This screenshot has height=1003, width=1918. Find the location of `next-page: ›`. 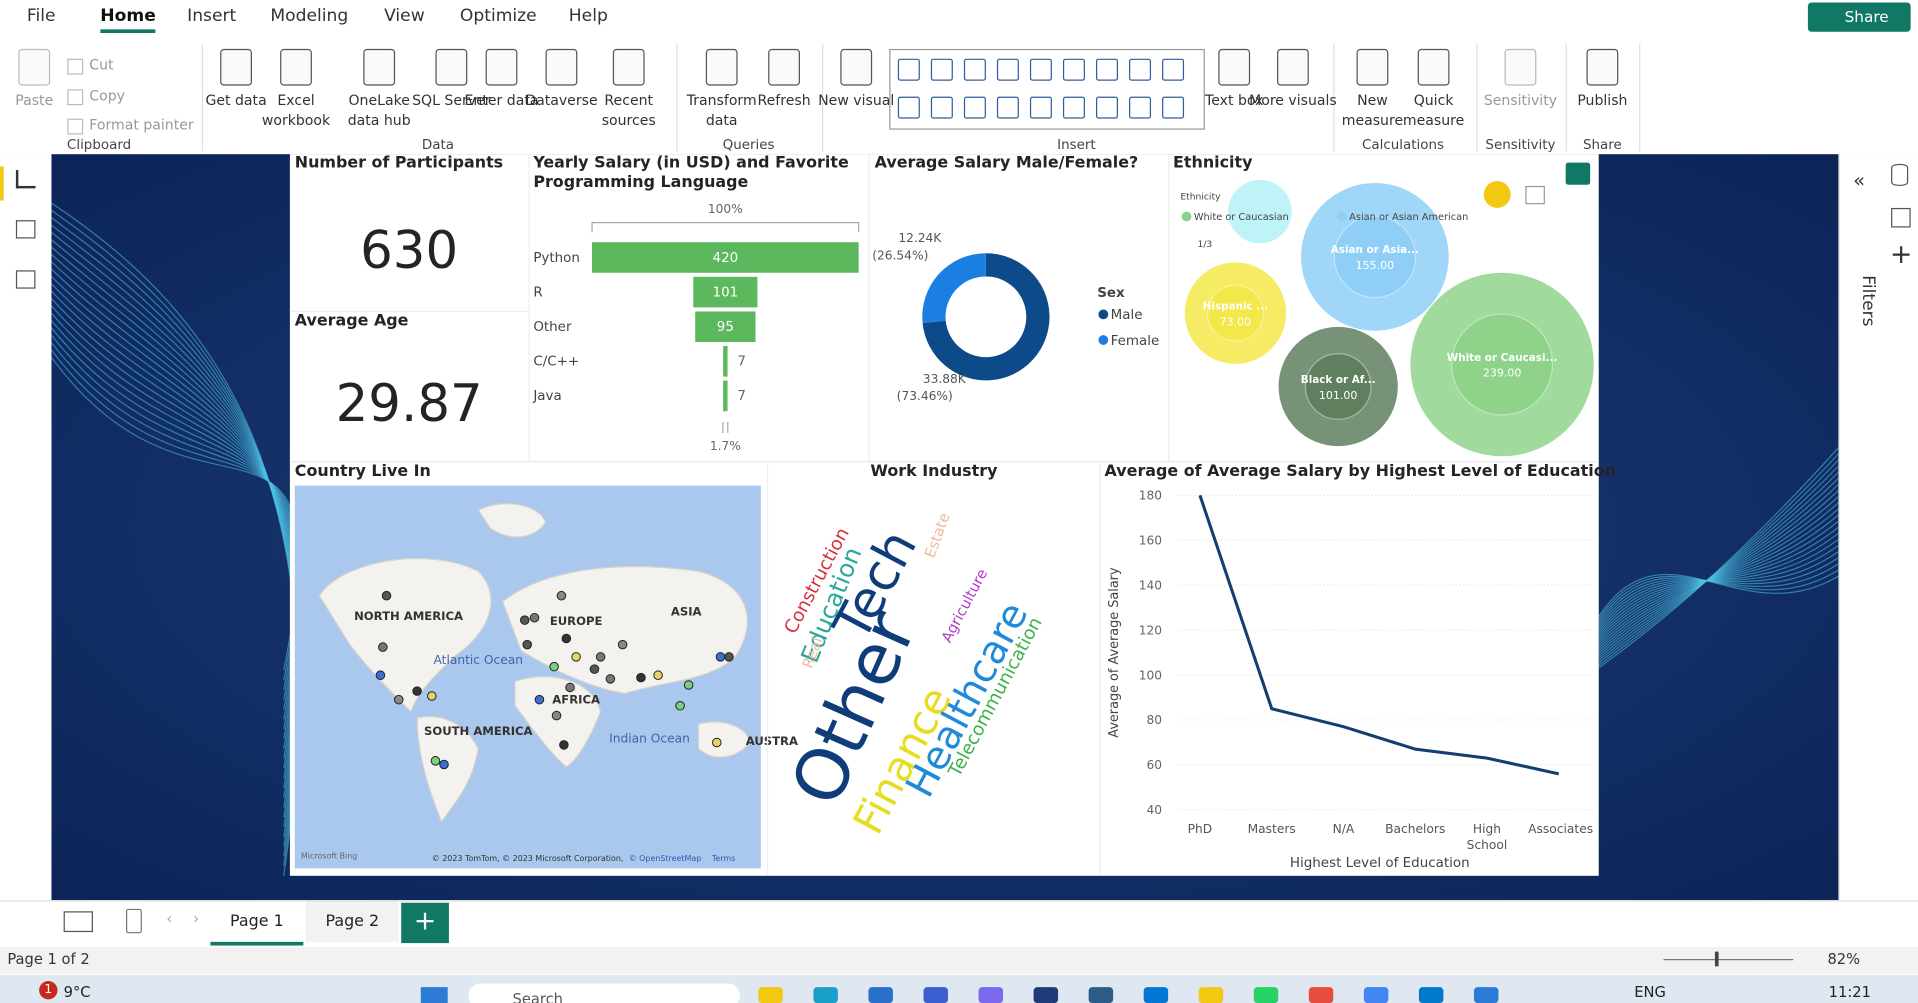

next-page: › is located at coordinates (196, 919).